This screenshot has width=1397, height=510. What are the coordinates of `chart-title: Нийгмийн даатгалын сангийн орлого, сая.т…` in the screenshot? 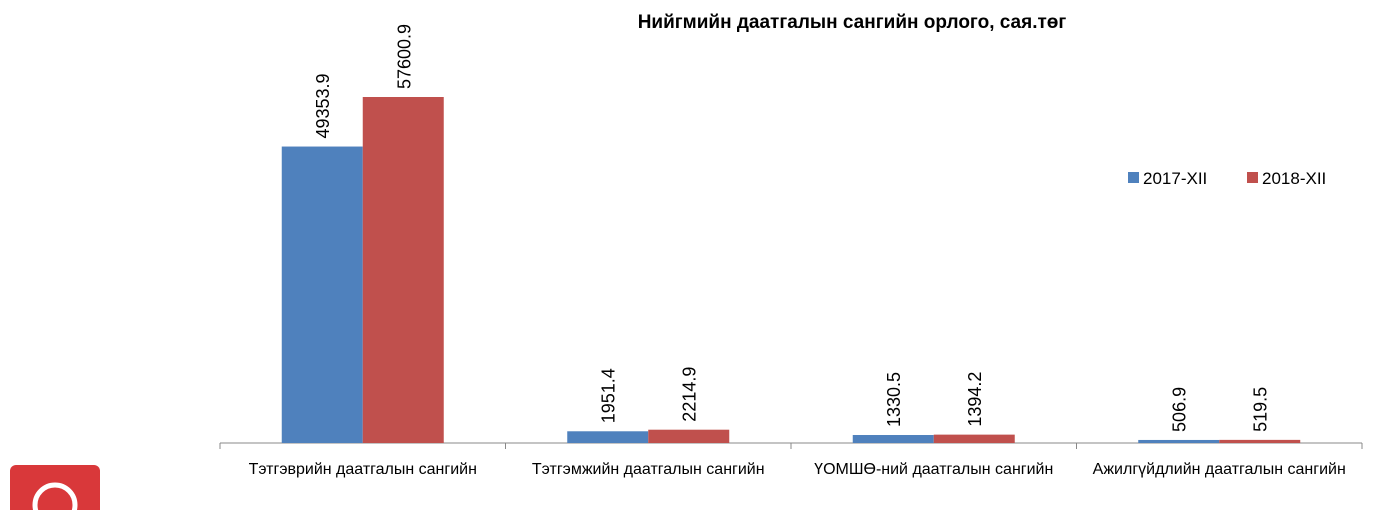 It's located at (852, 22).